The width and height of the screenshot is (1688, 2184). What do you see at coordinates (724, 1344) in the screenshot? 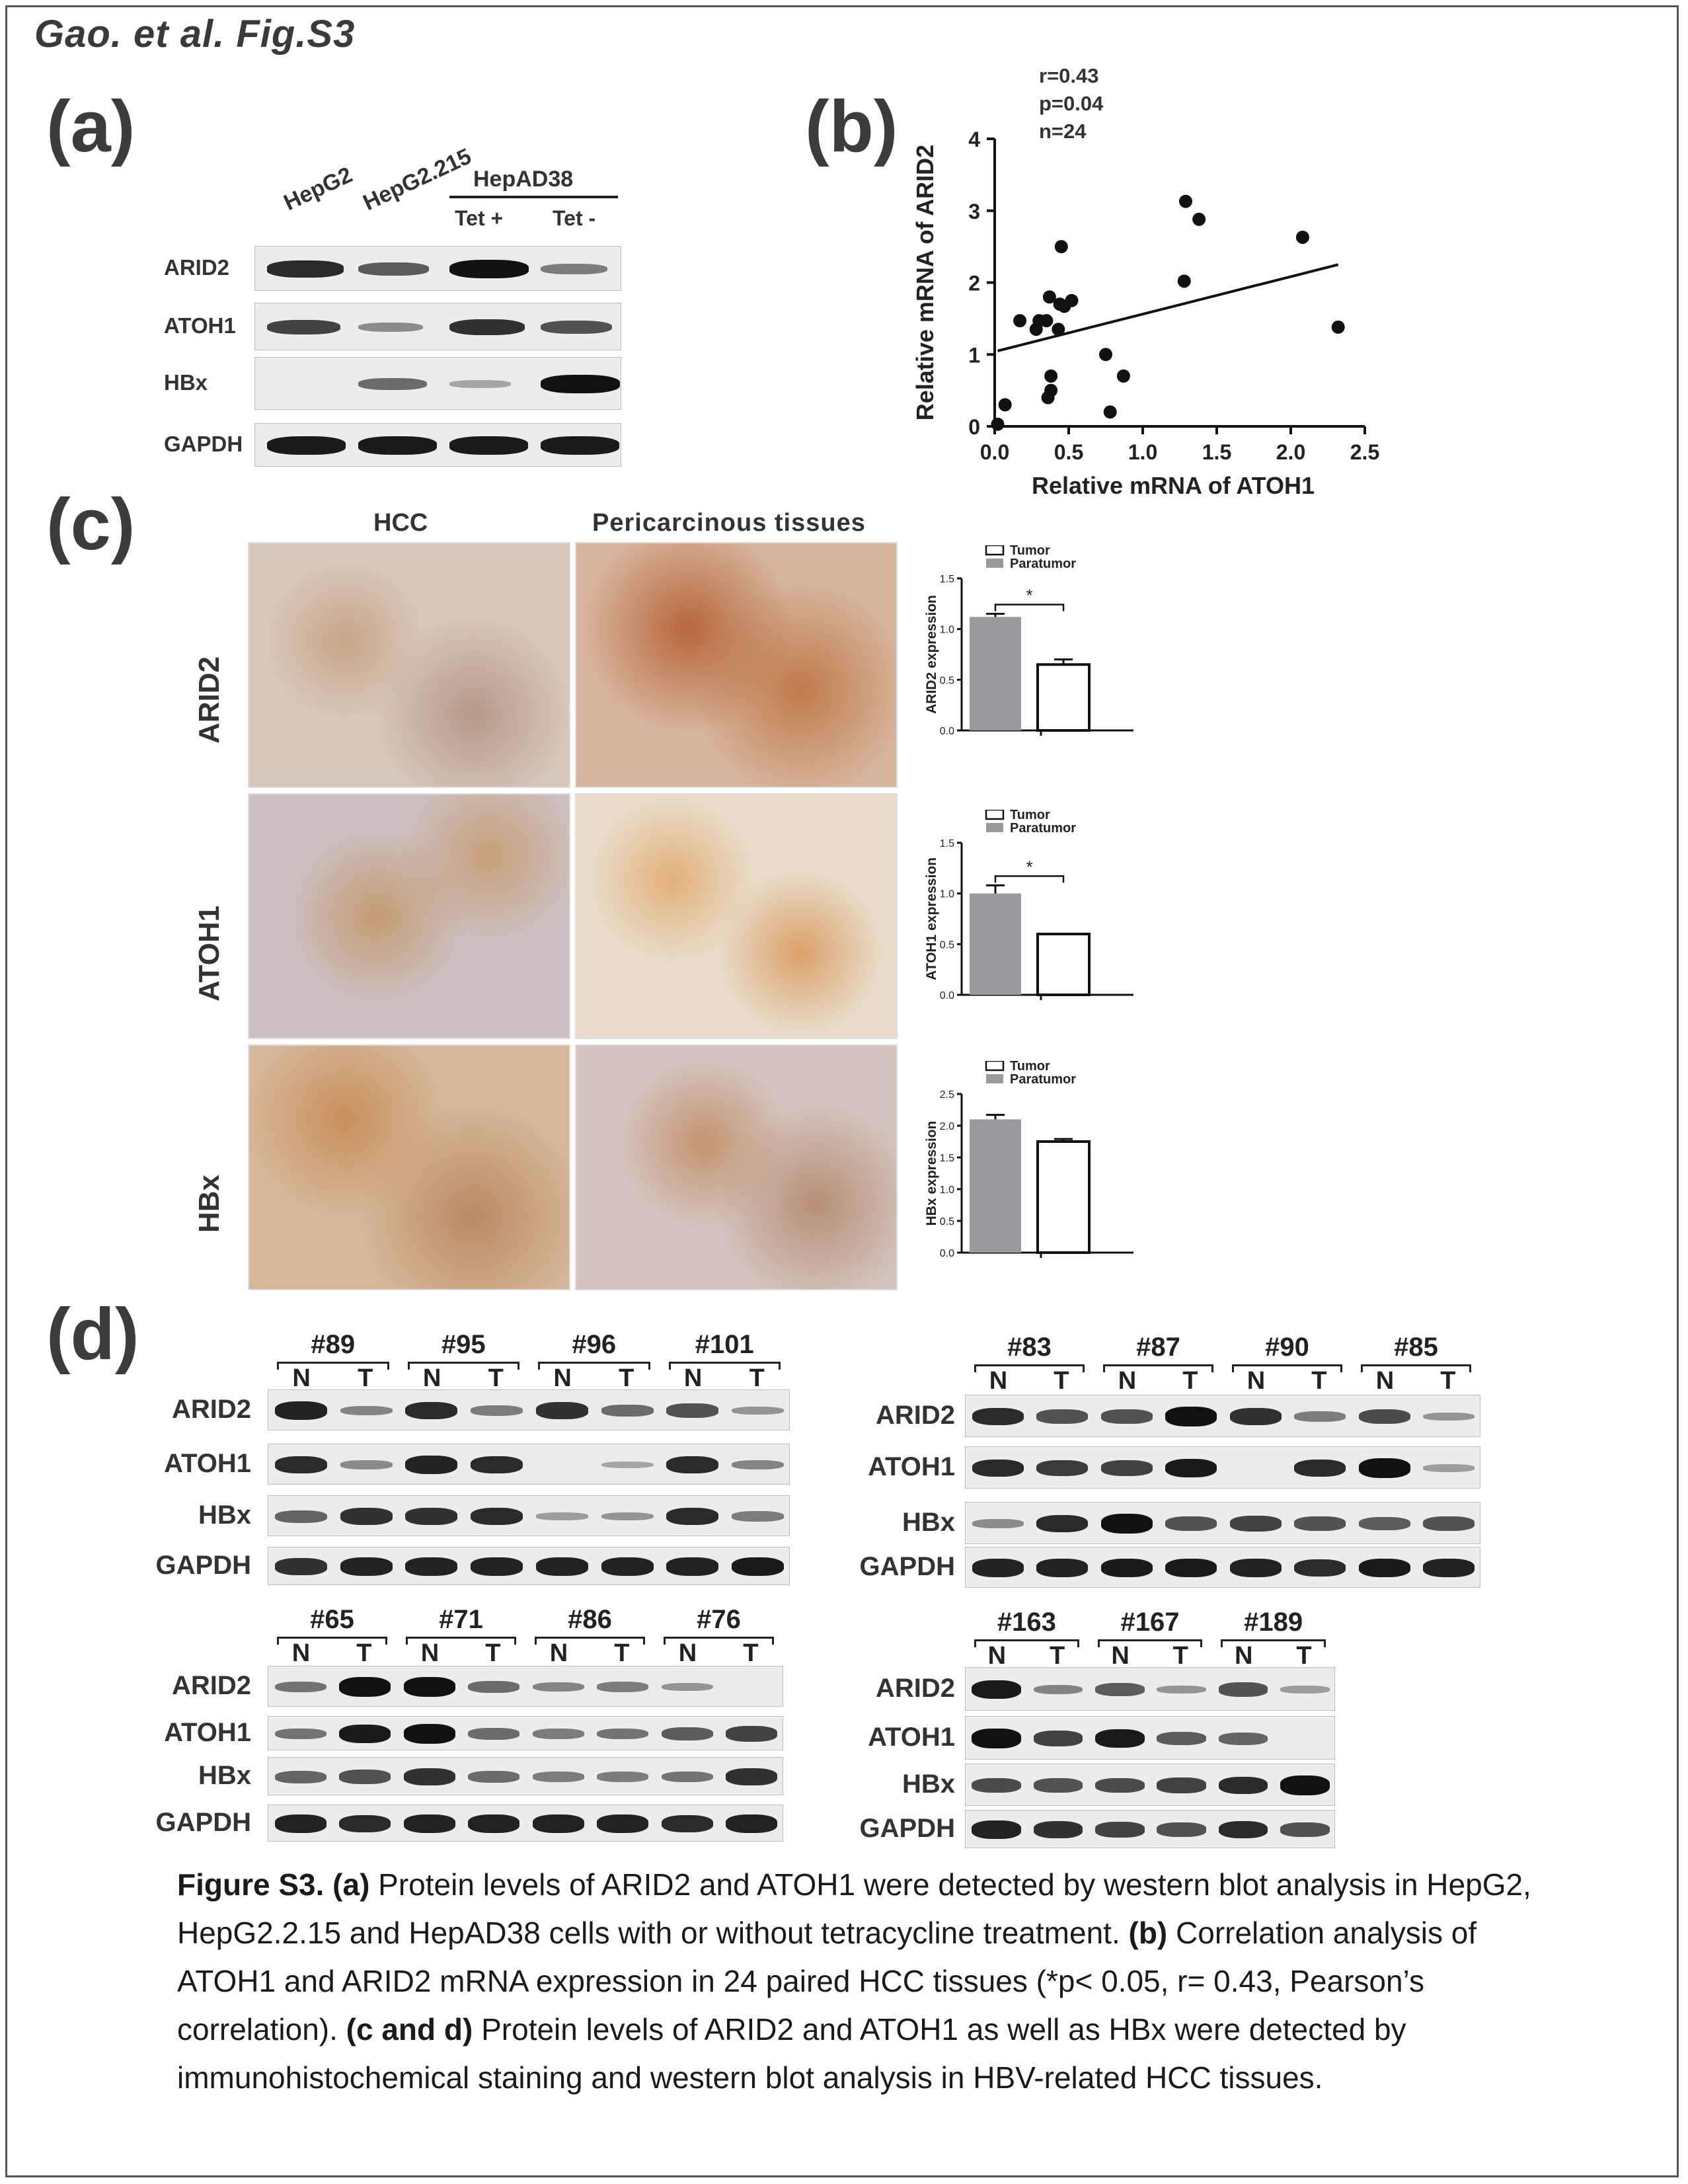
I see `sample-id: #101` at bounding box center [724, 1344].